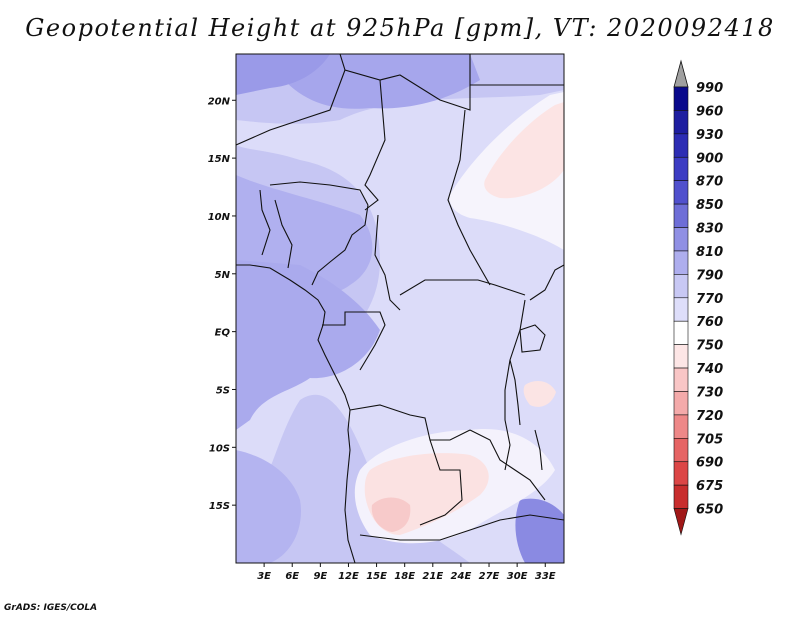  I want to click on lat-tick-label: 10N, so click(219, 217).